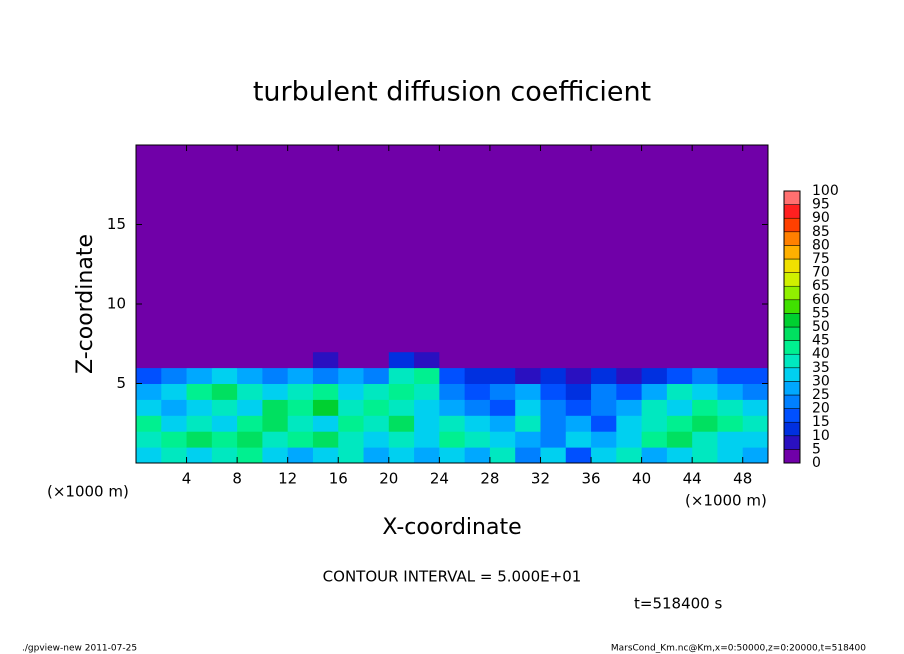 The height and width of the screenshot is (654, 904). I want to click on colorbar-frame, so click(792, 327).